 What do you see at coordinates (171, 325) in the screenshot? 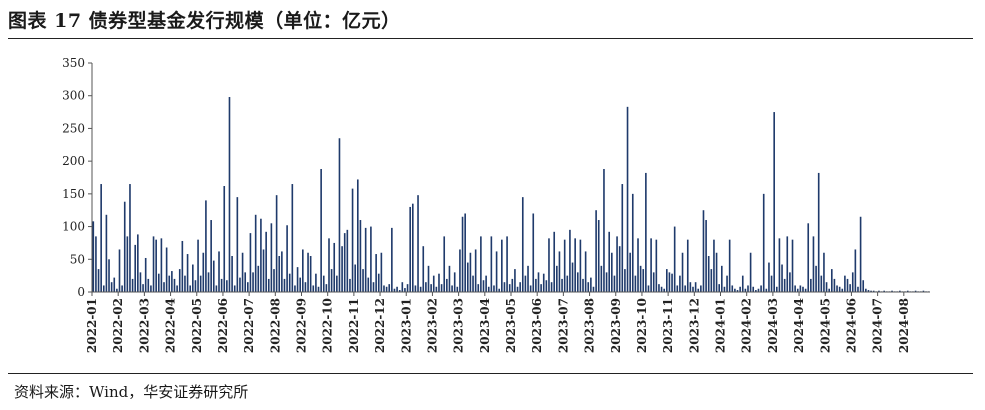
I see `x-tick-label: 2022-04` at bounding box center [171, 325].